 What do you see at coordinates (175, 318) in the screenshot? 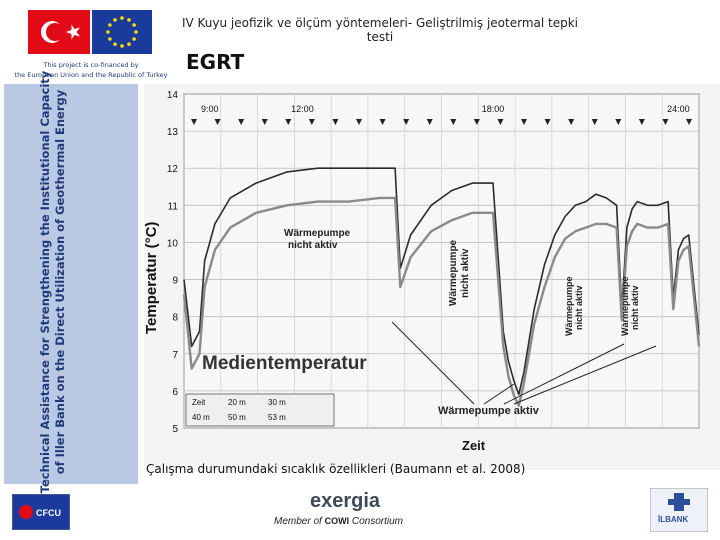
I see `y-tick-label: 8` at bounding box center [175, 318].